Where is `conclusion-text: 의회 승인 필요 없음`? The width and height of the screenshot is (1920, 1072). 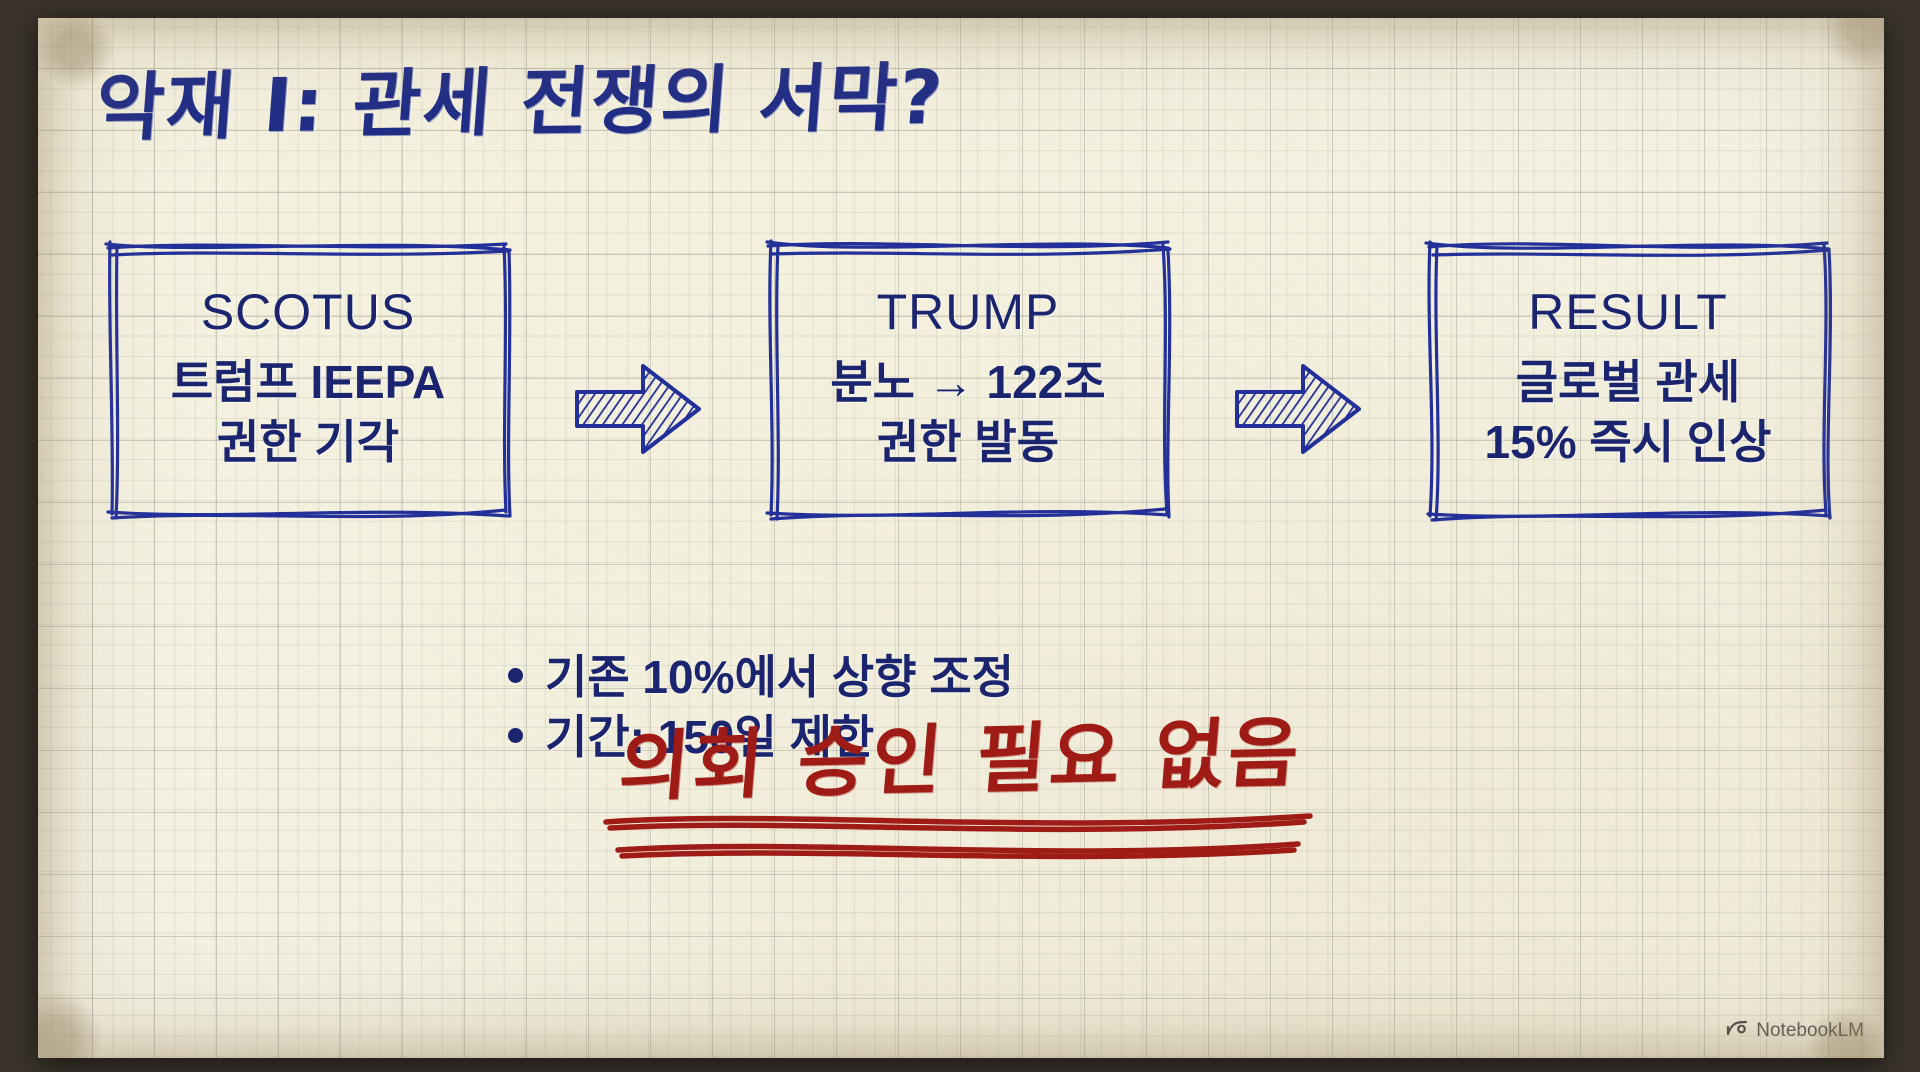
conclusion-text: 의회 승인 필요 없음 is located at coordinates (960, 759).